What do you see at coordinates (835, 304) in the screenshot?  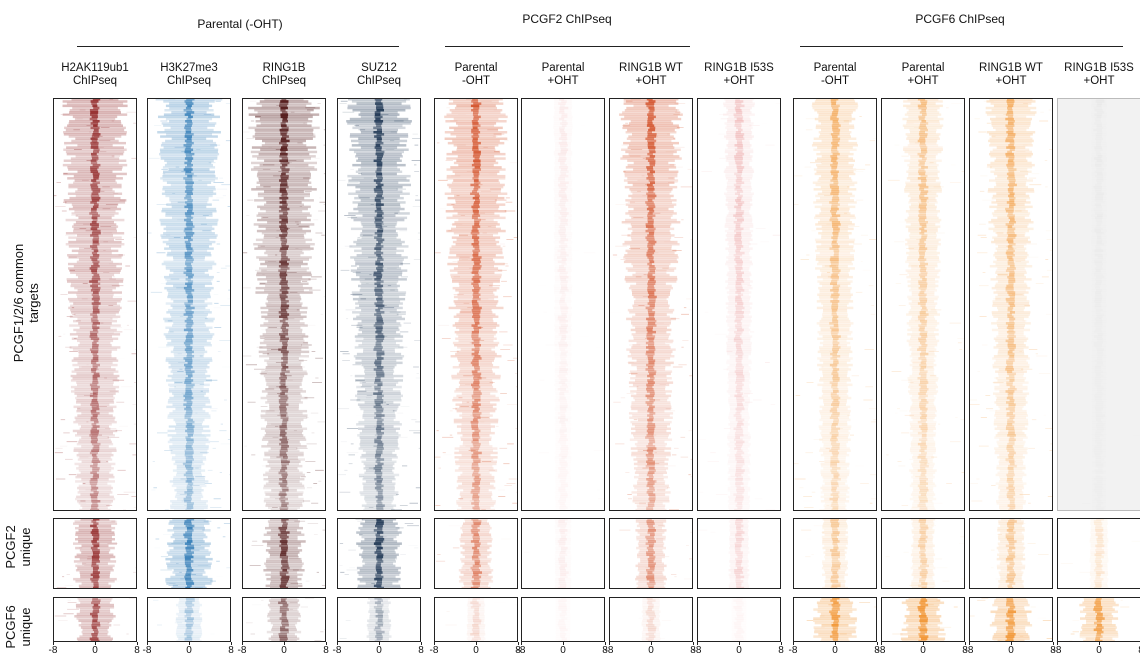 I see `heatmap-panel-col8-row0` at bounding box center [835, 304].